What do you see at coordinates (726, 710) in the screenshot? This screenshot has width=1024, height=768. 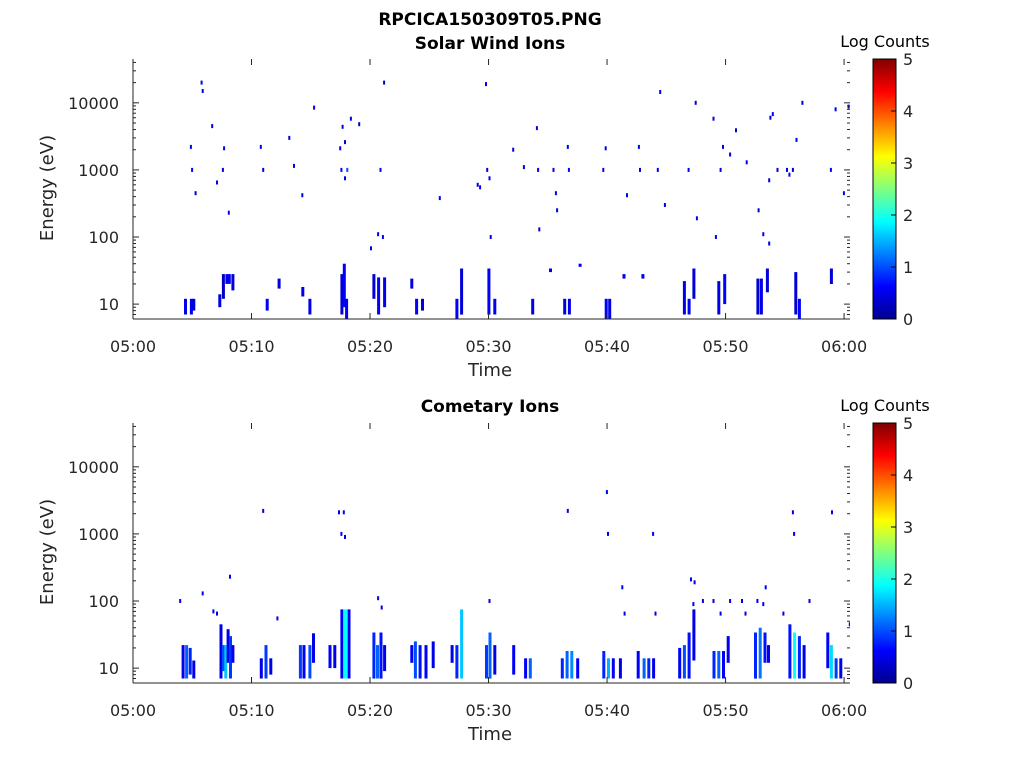 I see `x-tick-label: 05:50` at bounding box center [726, 710].